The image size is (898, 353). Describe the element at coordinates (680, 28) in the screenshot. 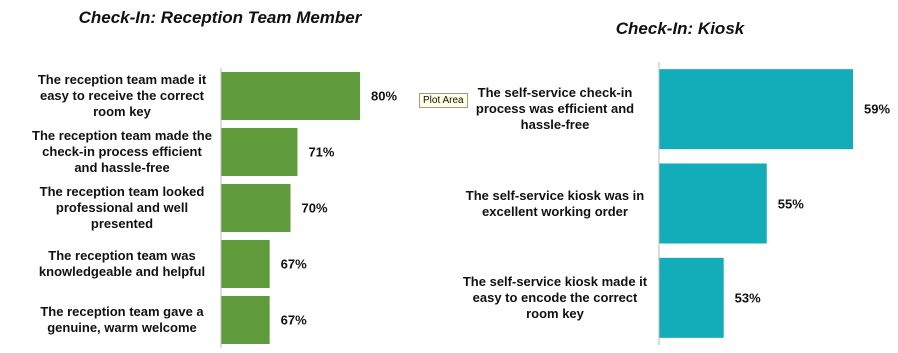

I see `chart-title: Check-In: Kiosk` at that location.